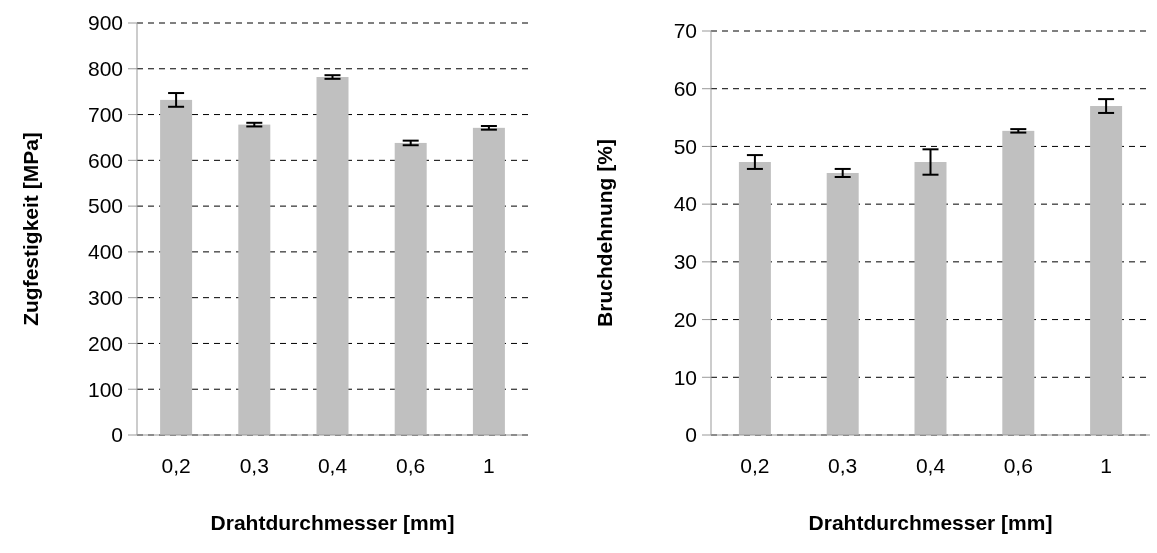 The image size is (1157, 553). Describe the element at coordinates (105, 298) in the screenshot. I see `y-tick-label: 300` at that location.